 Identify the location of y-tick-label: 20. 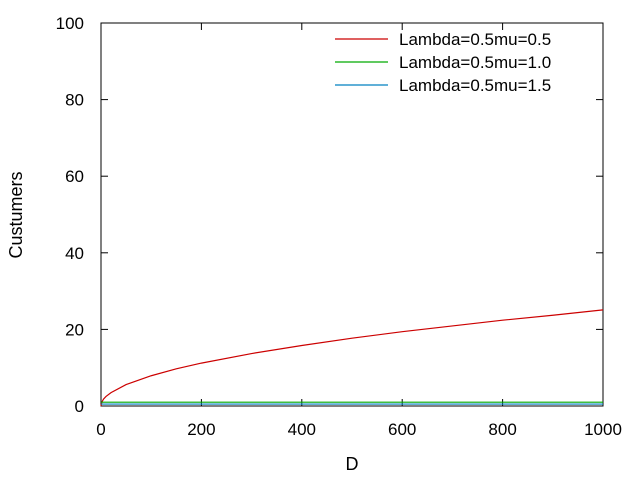
(74, 329).